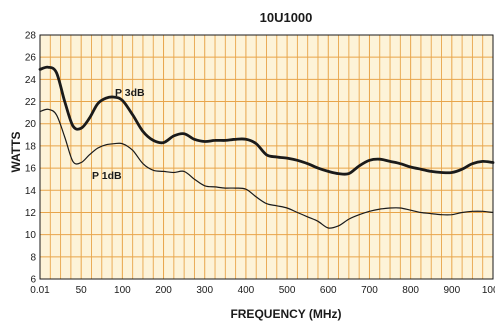 This screenshot has height=323, width=495. Describe the element at coordinates (31, 213) in the screenshot. I see `y-tick-label: 12` at that location.